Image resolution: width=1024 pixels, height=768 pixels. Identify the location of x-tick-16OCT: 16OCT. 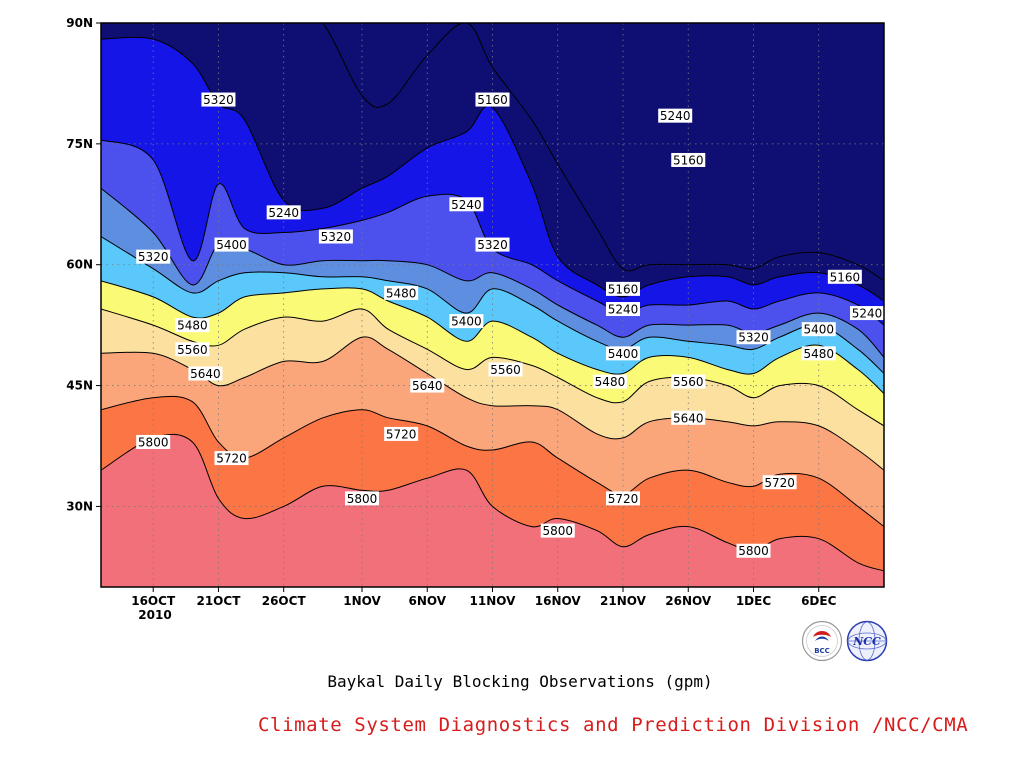
(153, 601).